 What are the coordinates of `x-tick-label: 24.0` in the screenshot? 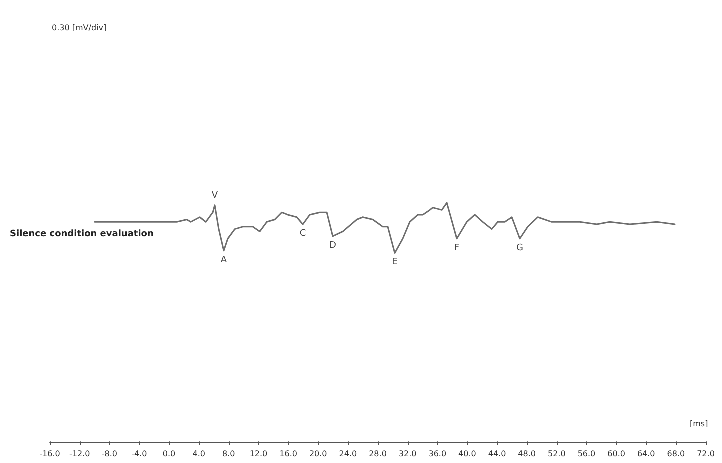 It's located at (348, 454).